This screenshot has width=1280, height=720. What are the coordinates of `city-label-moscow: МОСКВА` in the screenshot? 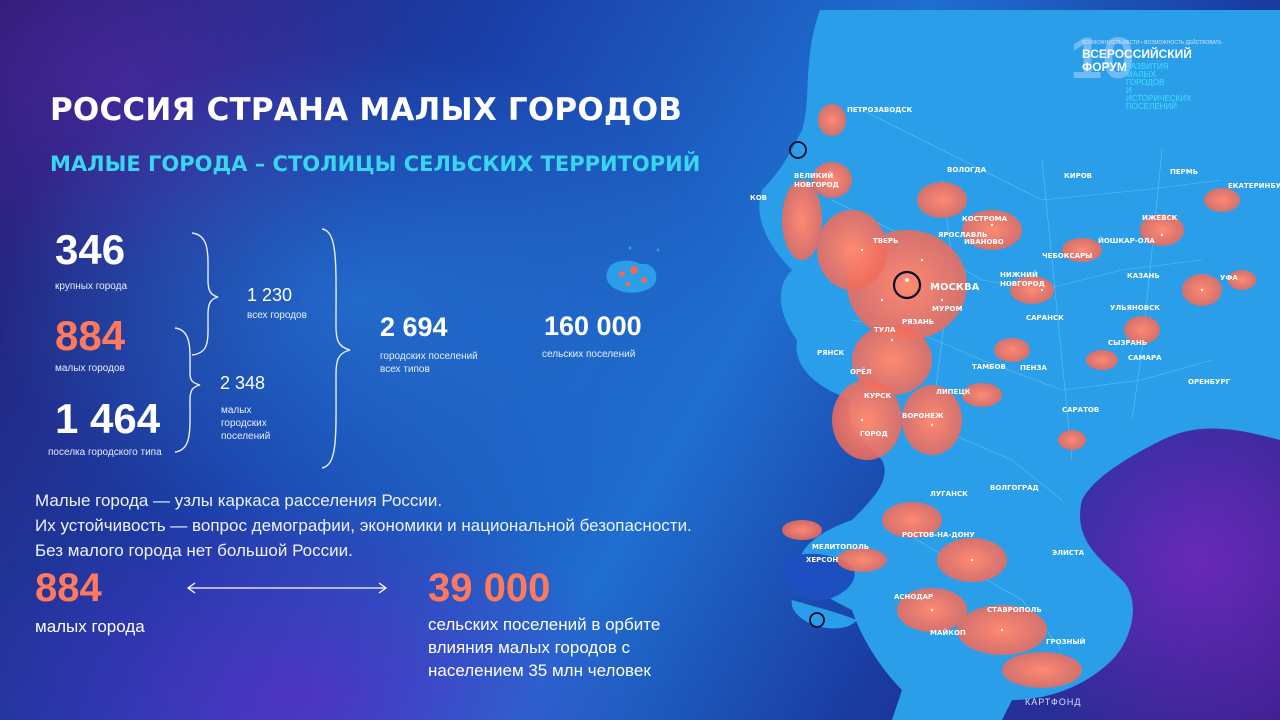 It's located at (955, 287).